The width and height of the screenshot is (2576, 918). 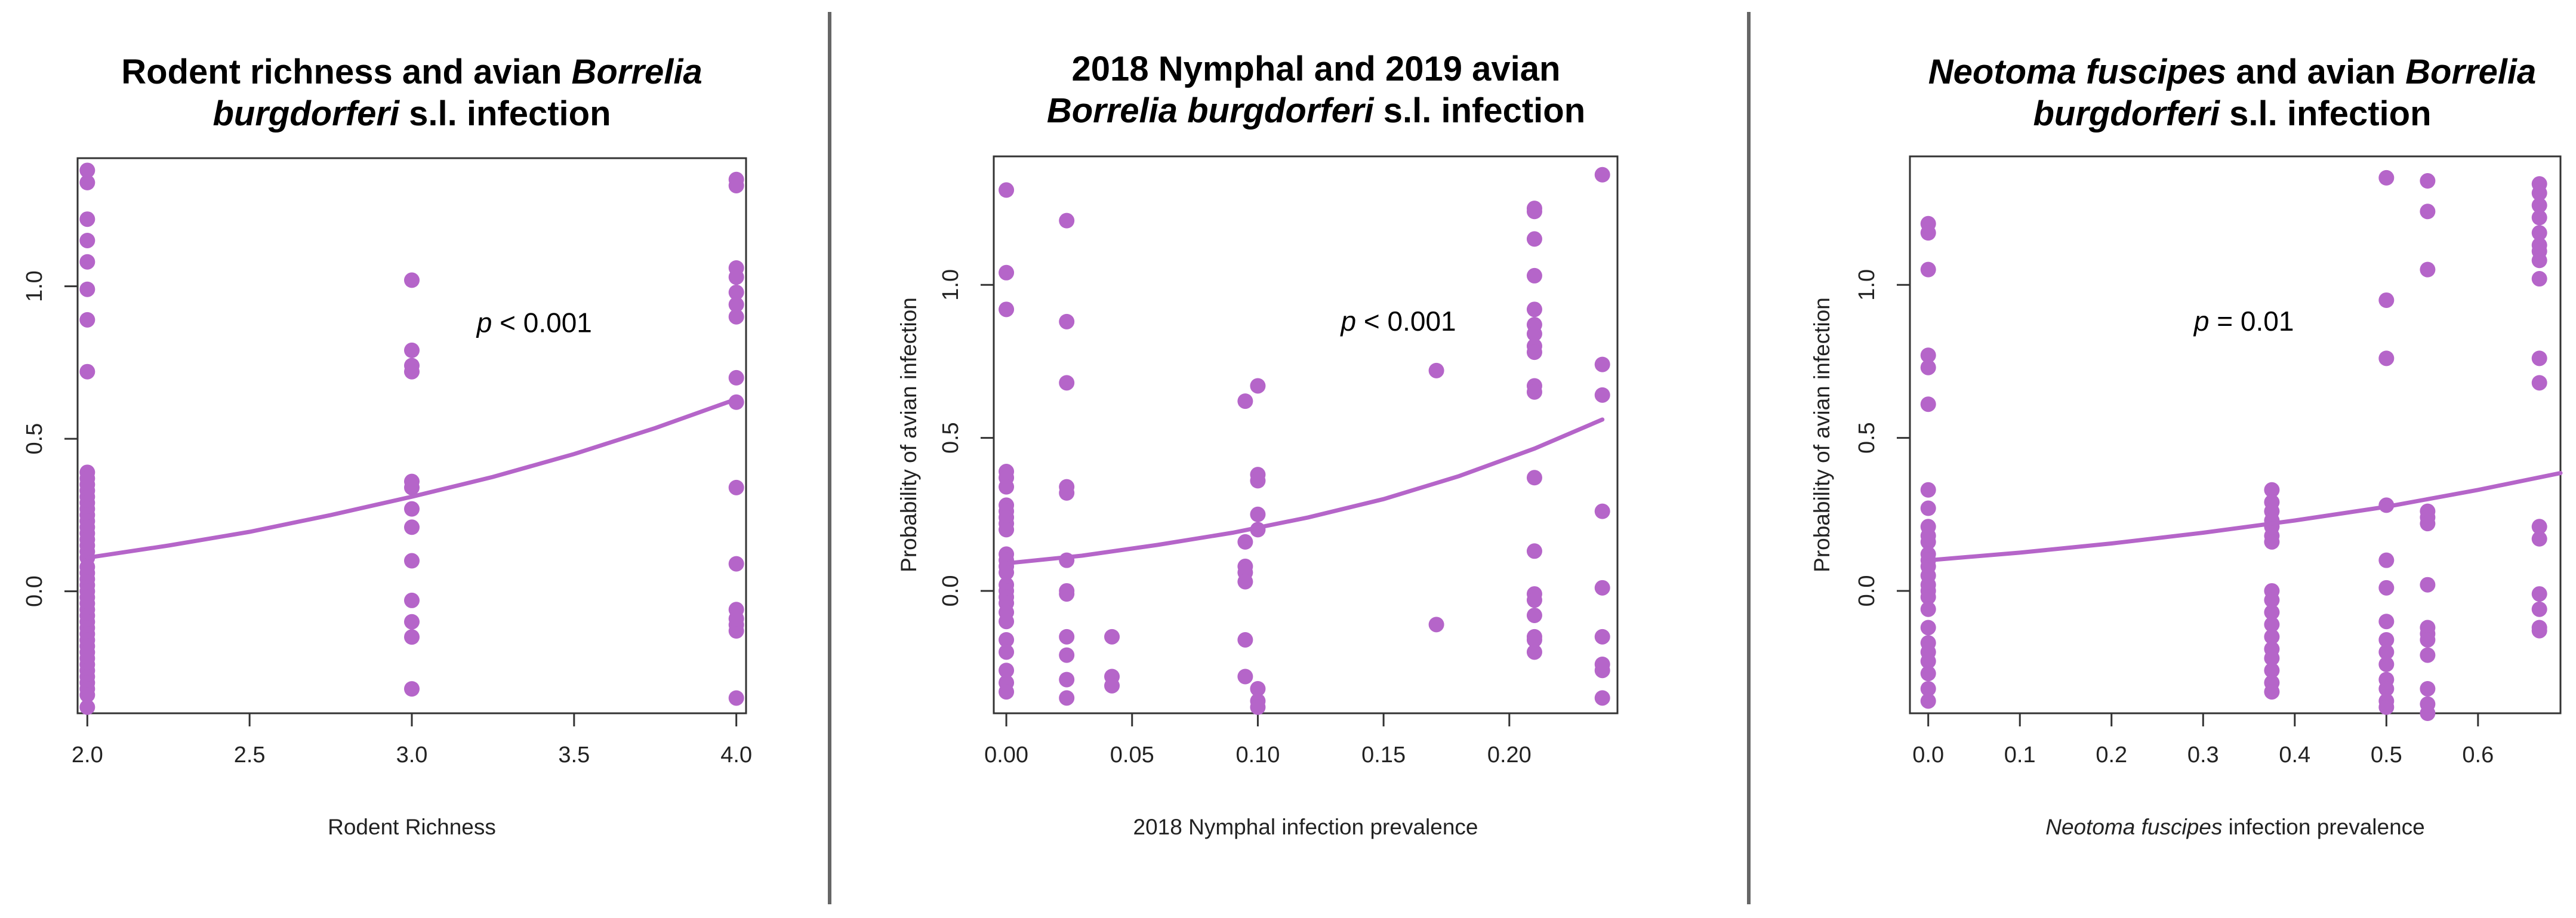 What do you see at coordinates (1316, 110) in the screenshot?
I see `chart-title-line-2: Borrelia burgdorferi s.l. infection` at bounding box center [1316, 110].